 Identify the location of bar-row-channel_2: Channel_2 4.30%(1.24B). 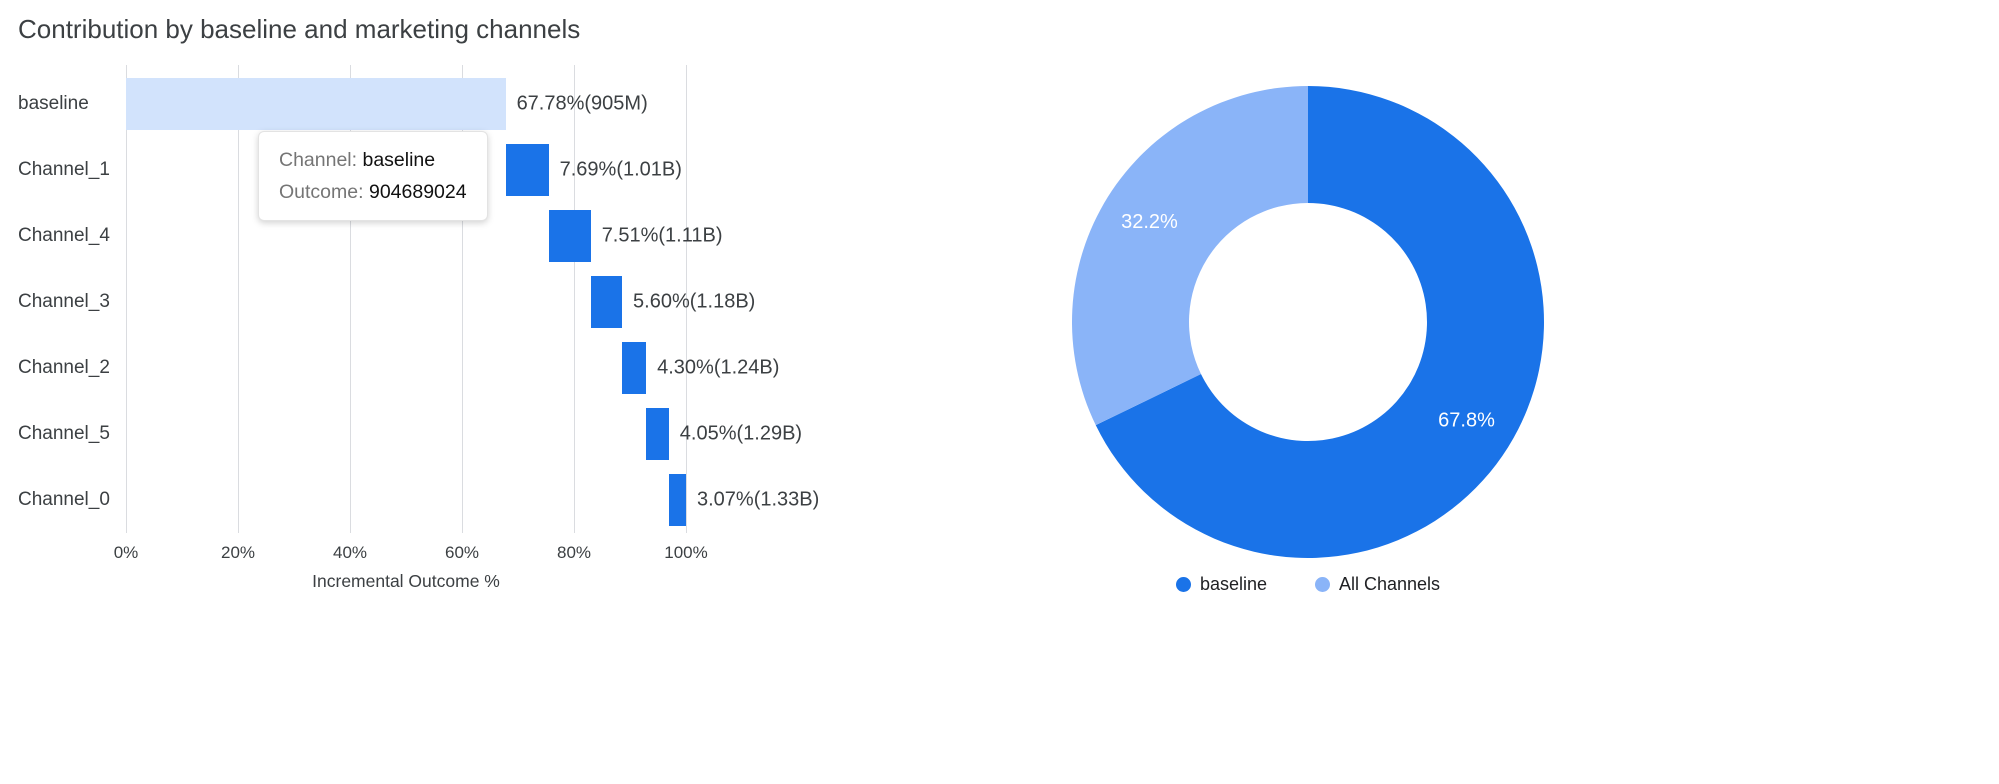
(469, 368).